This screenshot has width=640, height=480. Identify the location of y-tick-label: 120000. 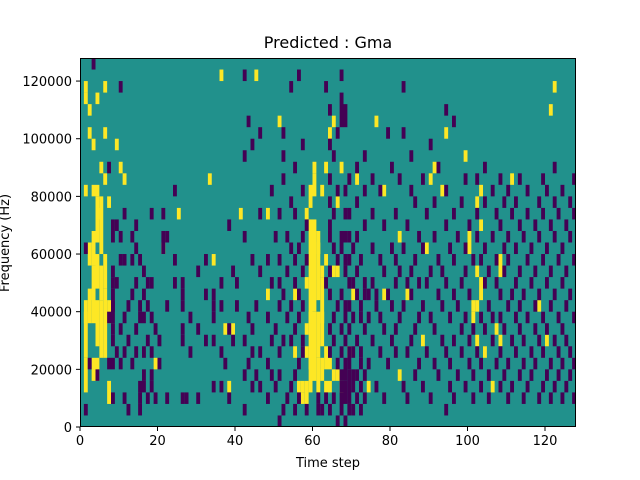
(47, 82).